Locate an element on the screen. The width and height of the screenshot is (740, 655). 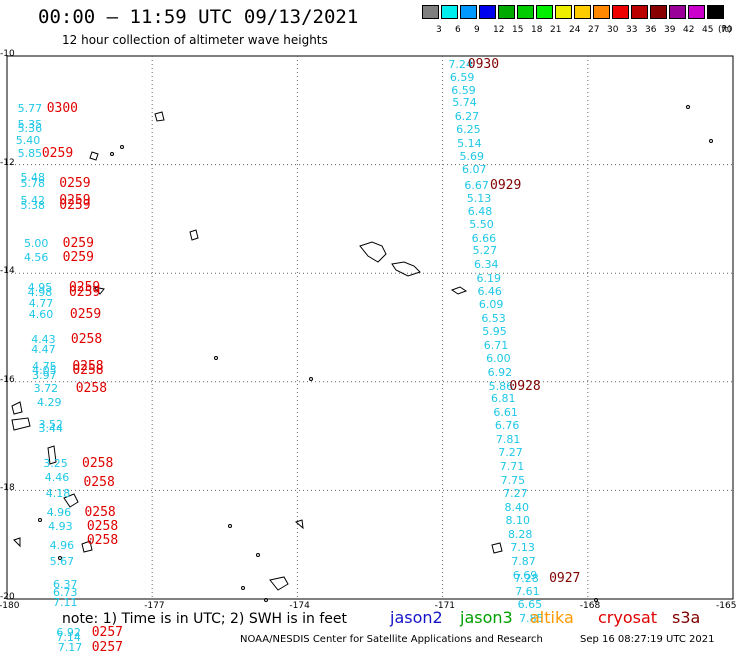
wave-height-value: 7.61 is located at coordinates (527, 591).